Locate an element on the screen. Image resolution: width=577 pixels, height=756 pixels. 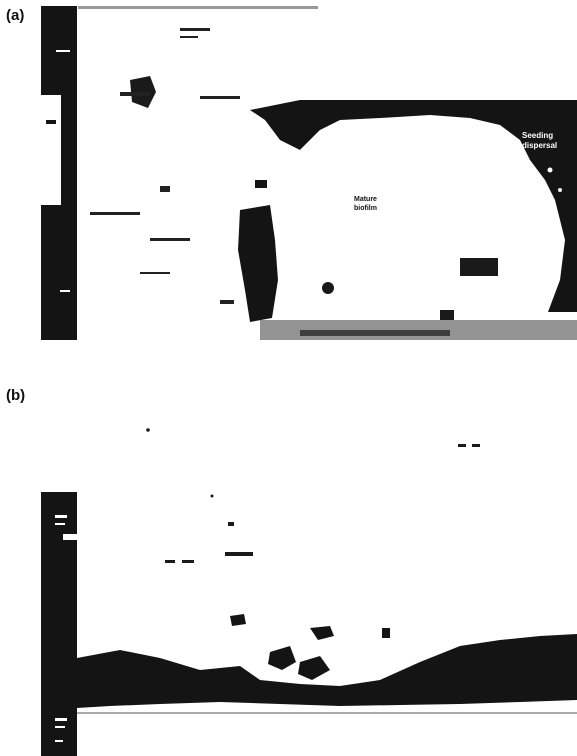
panel-b-label: (b) is located at coordinates (16, 395).